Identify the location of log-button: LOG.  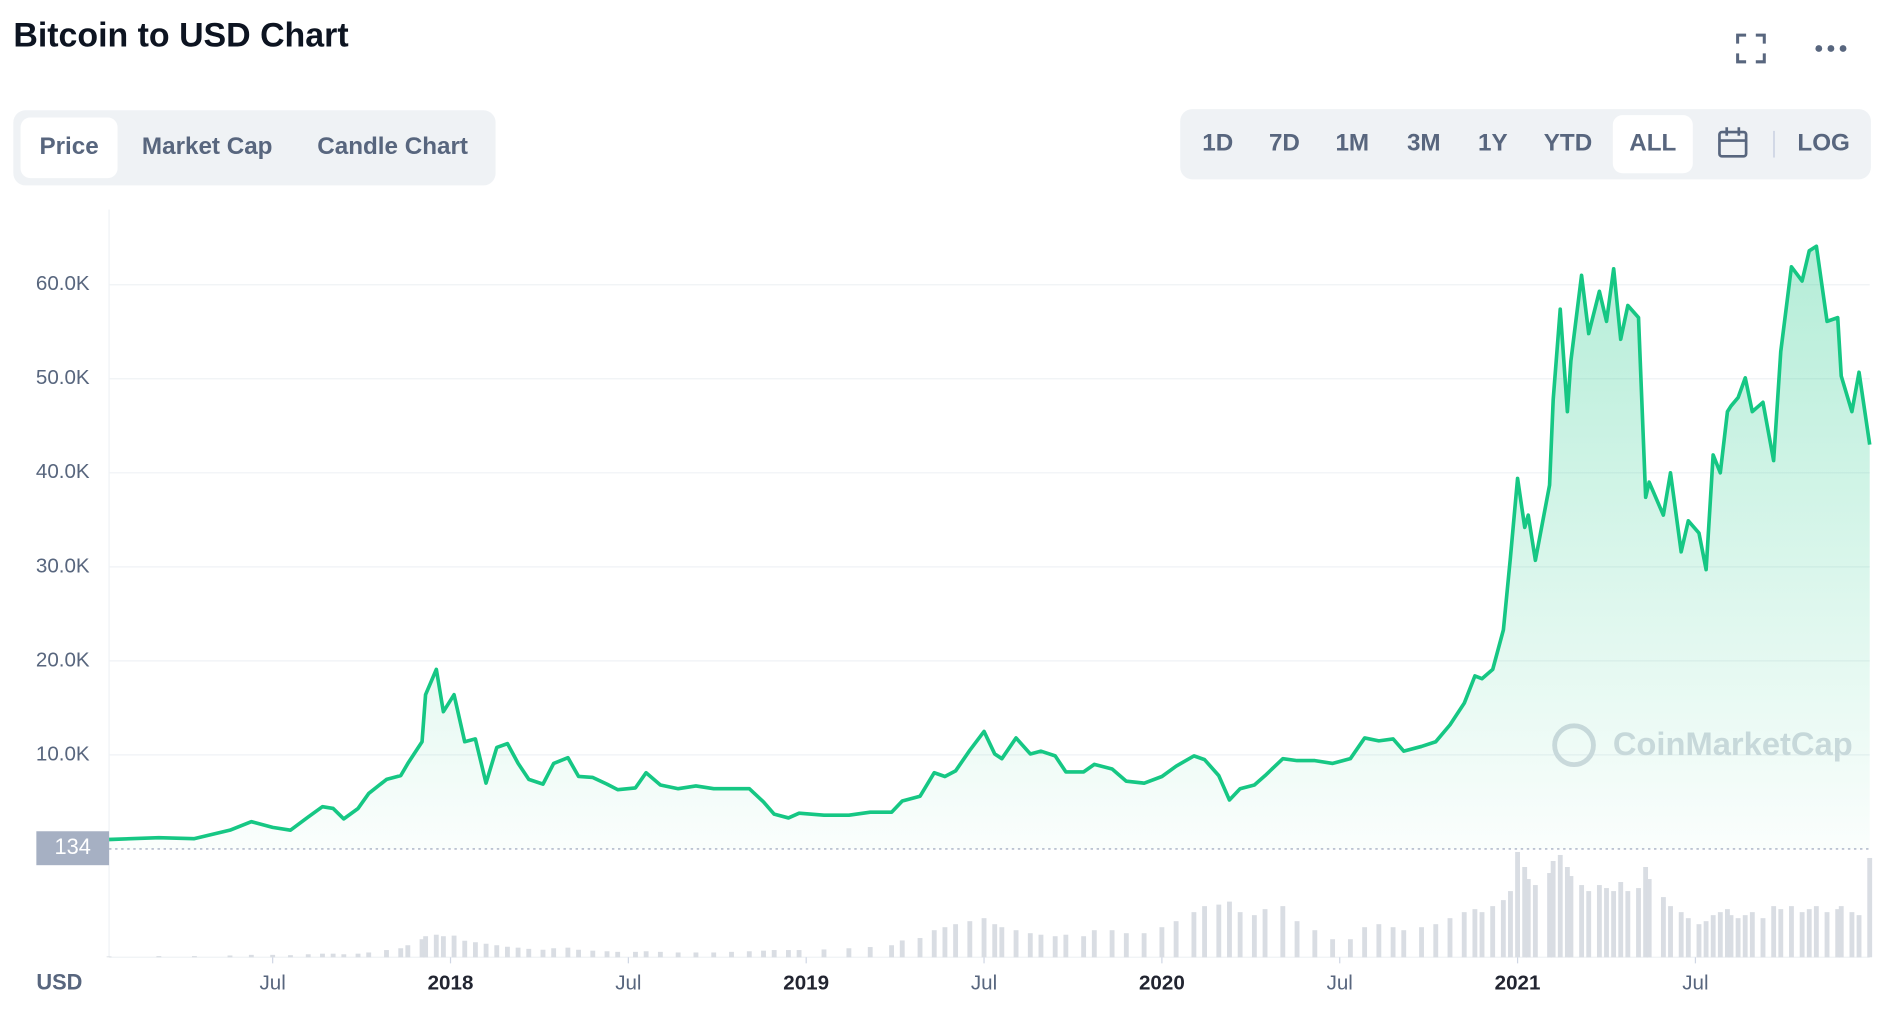
(1823, 143).